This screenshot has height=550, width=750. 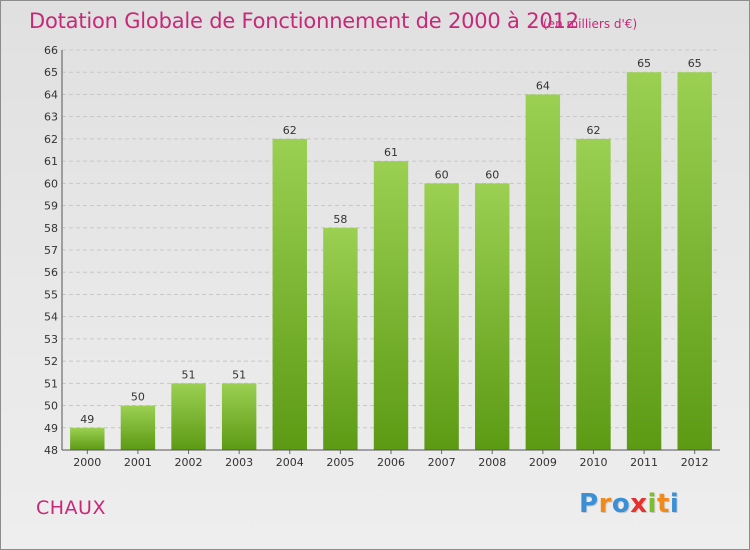 What do you see at coordinates (138, 397) in the screenshot?
I see `data-label: 50` at bounding box center [138, 397].